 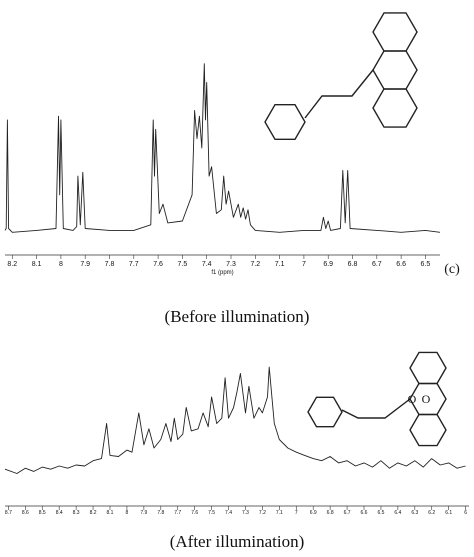 I want to click on x-tick-label: 8.4, so click(x=59, y=513).